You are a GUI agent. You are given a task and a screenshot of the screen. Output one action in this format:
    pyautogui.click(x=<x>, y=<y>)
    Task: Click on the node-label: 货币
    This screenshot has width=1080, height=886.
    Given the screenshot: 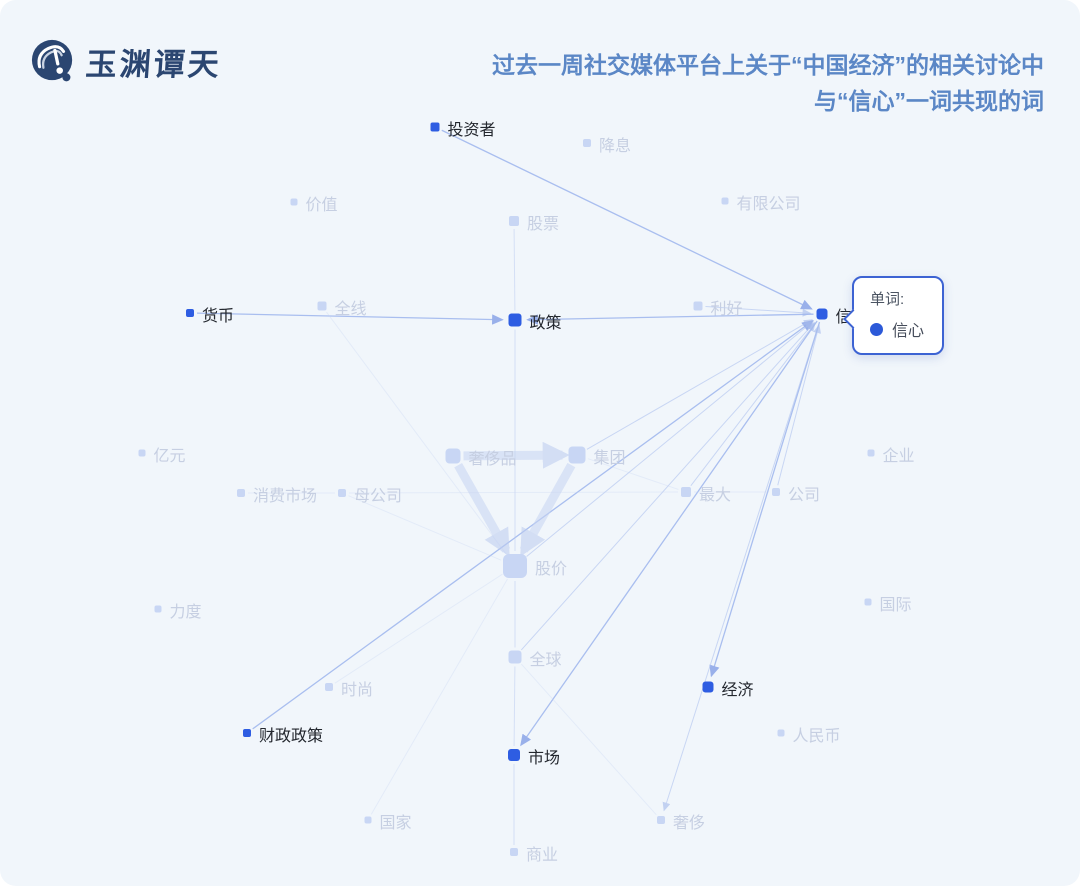 What is the action you would take?
    pyautogui.click(x=218, y=316)
    